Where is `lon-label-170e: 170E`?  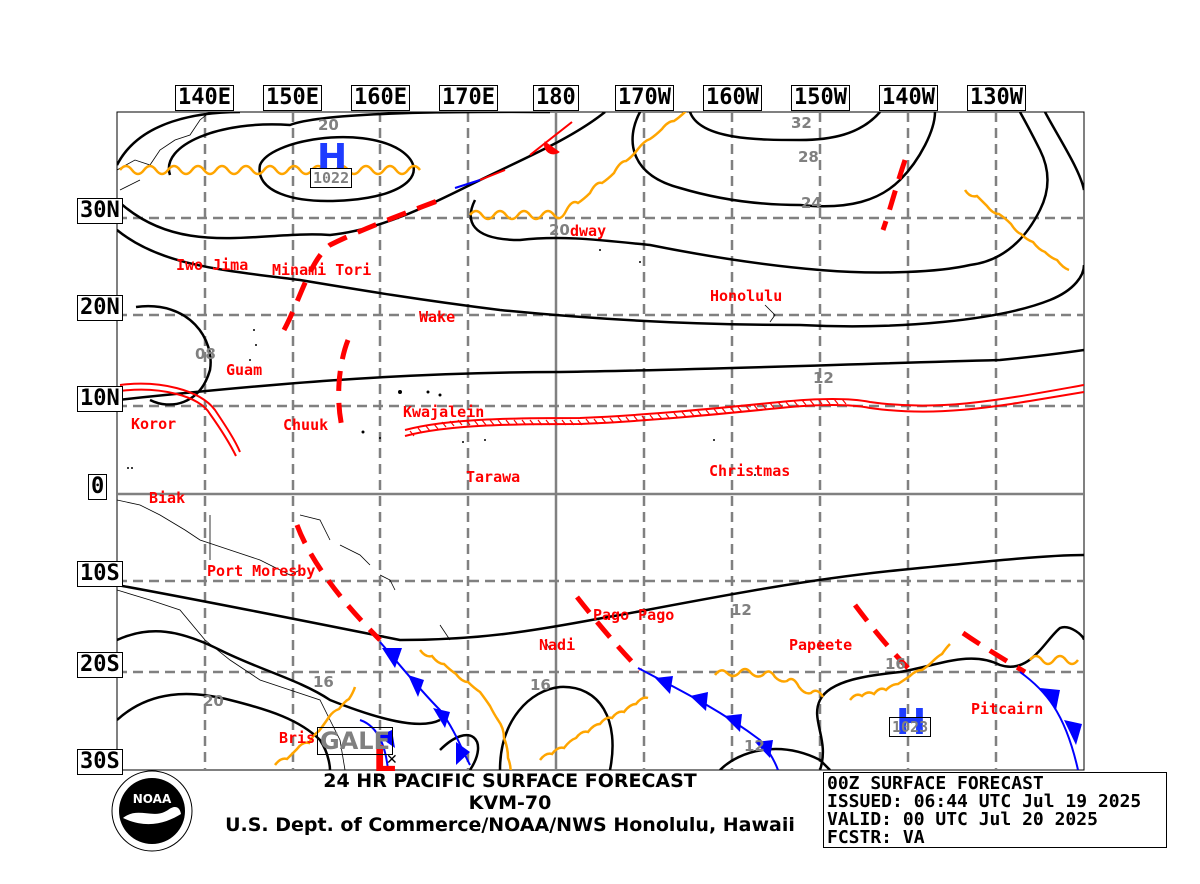 lon-label-170e: 170E is located at coordinates (468, 98).